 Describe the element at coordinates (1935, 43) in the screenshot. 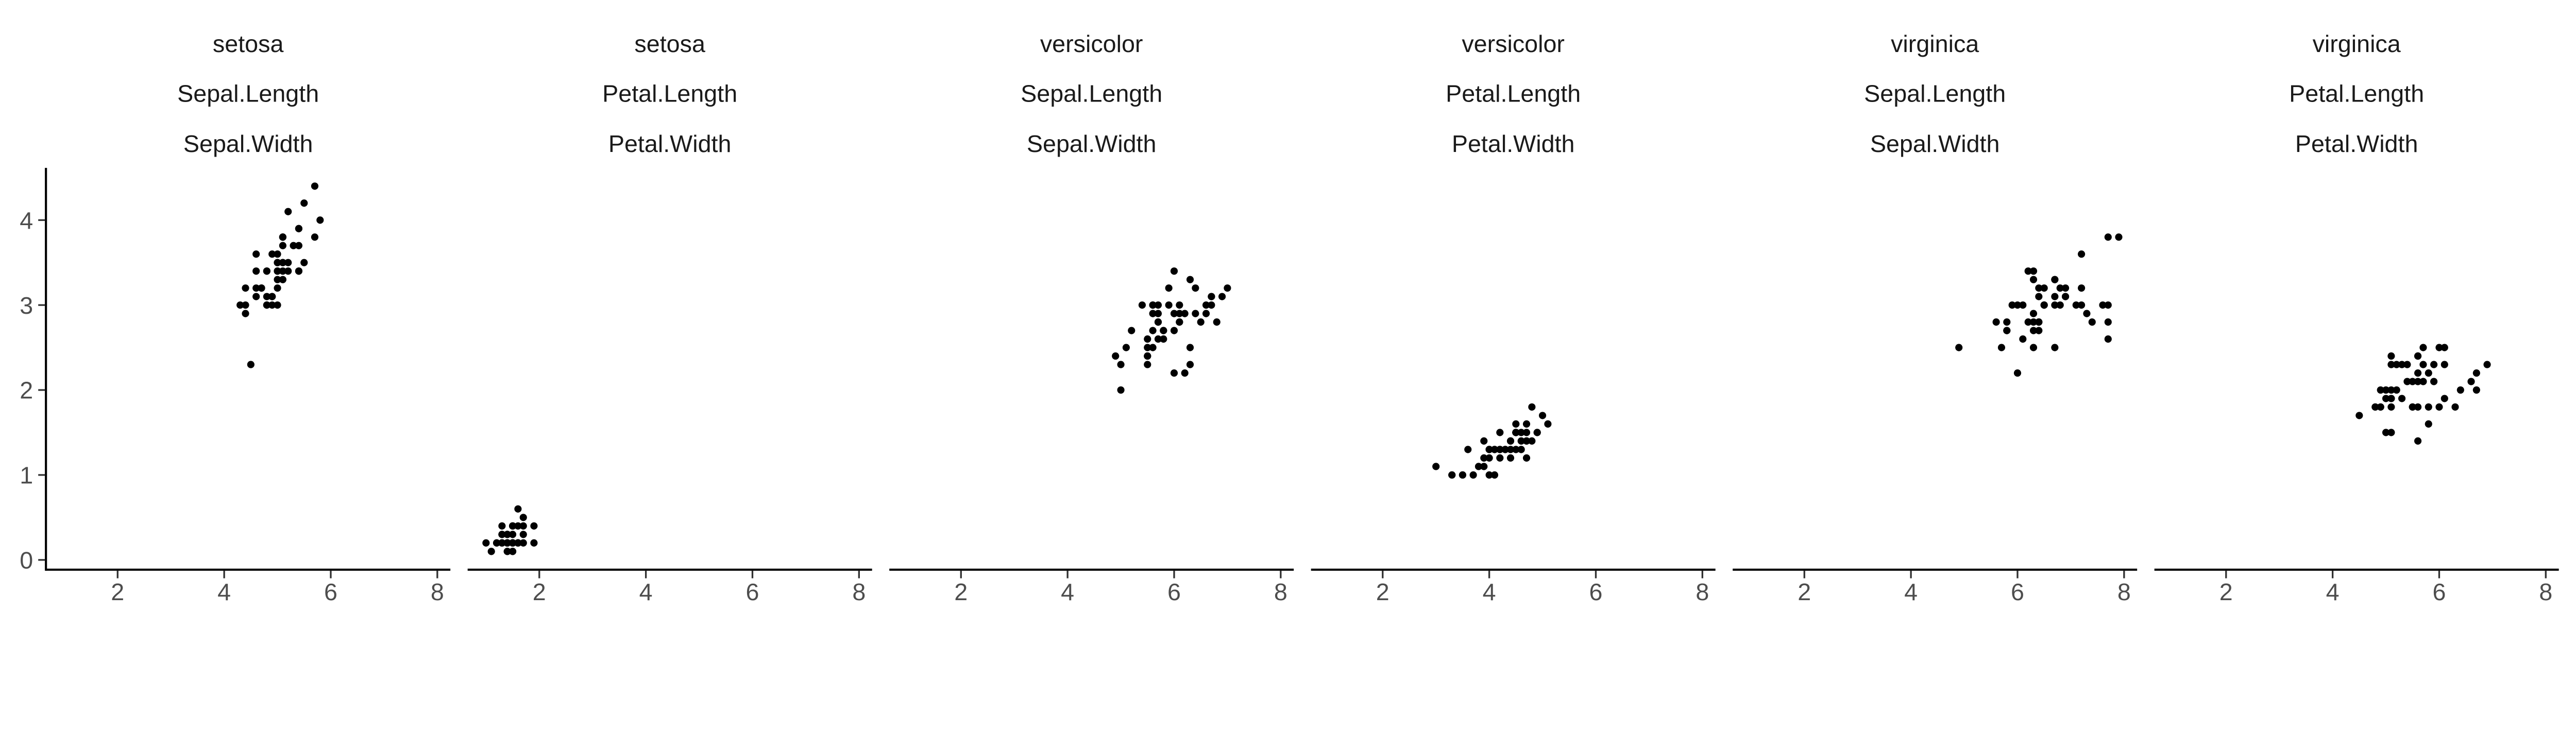

I see `strip-label: virginica` at that location.